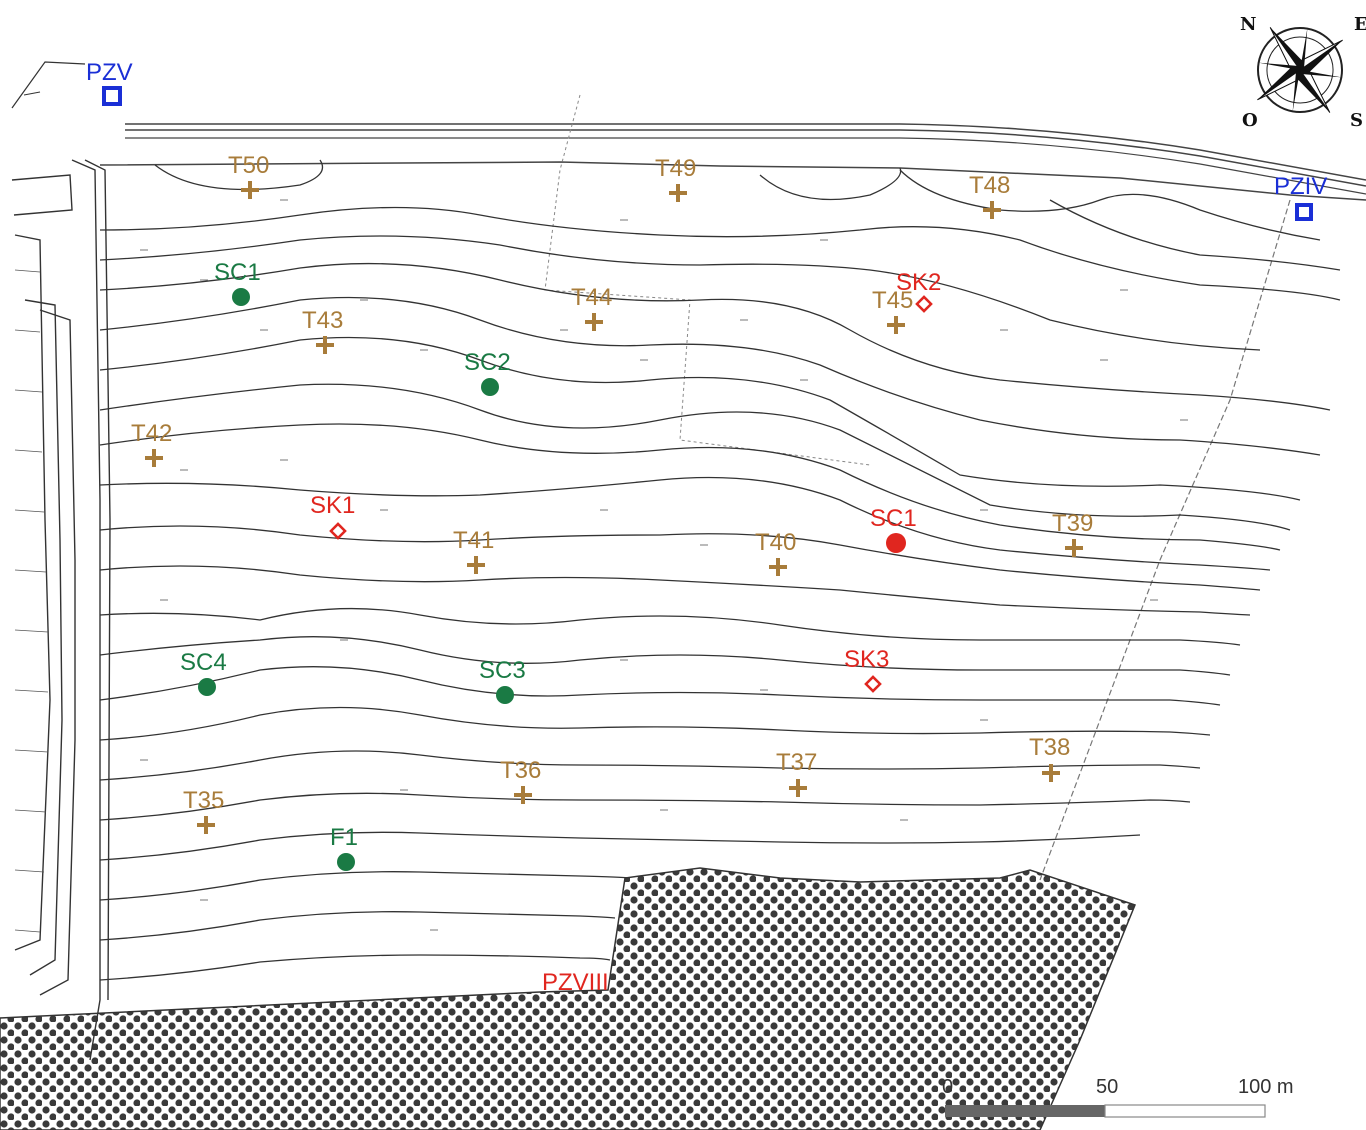  I want to click on tensiometer-t40: T40, so click(775, 553).